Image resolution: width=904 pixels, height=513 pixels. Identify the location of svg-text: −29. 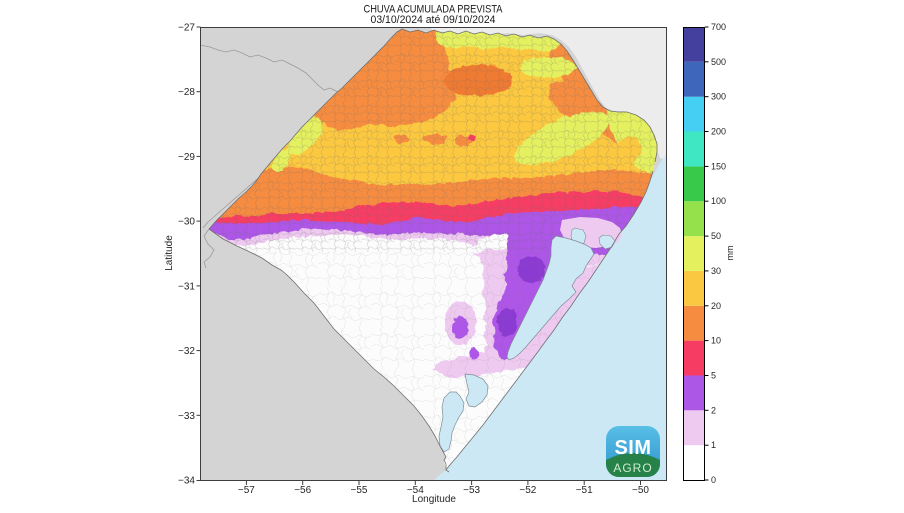
(186, 157).